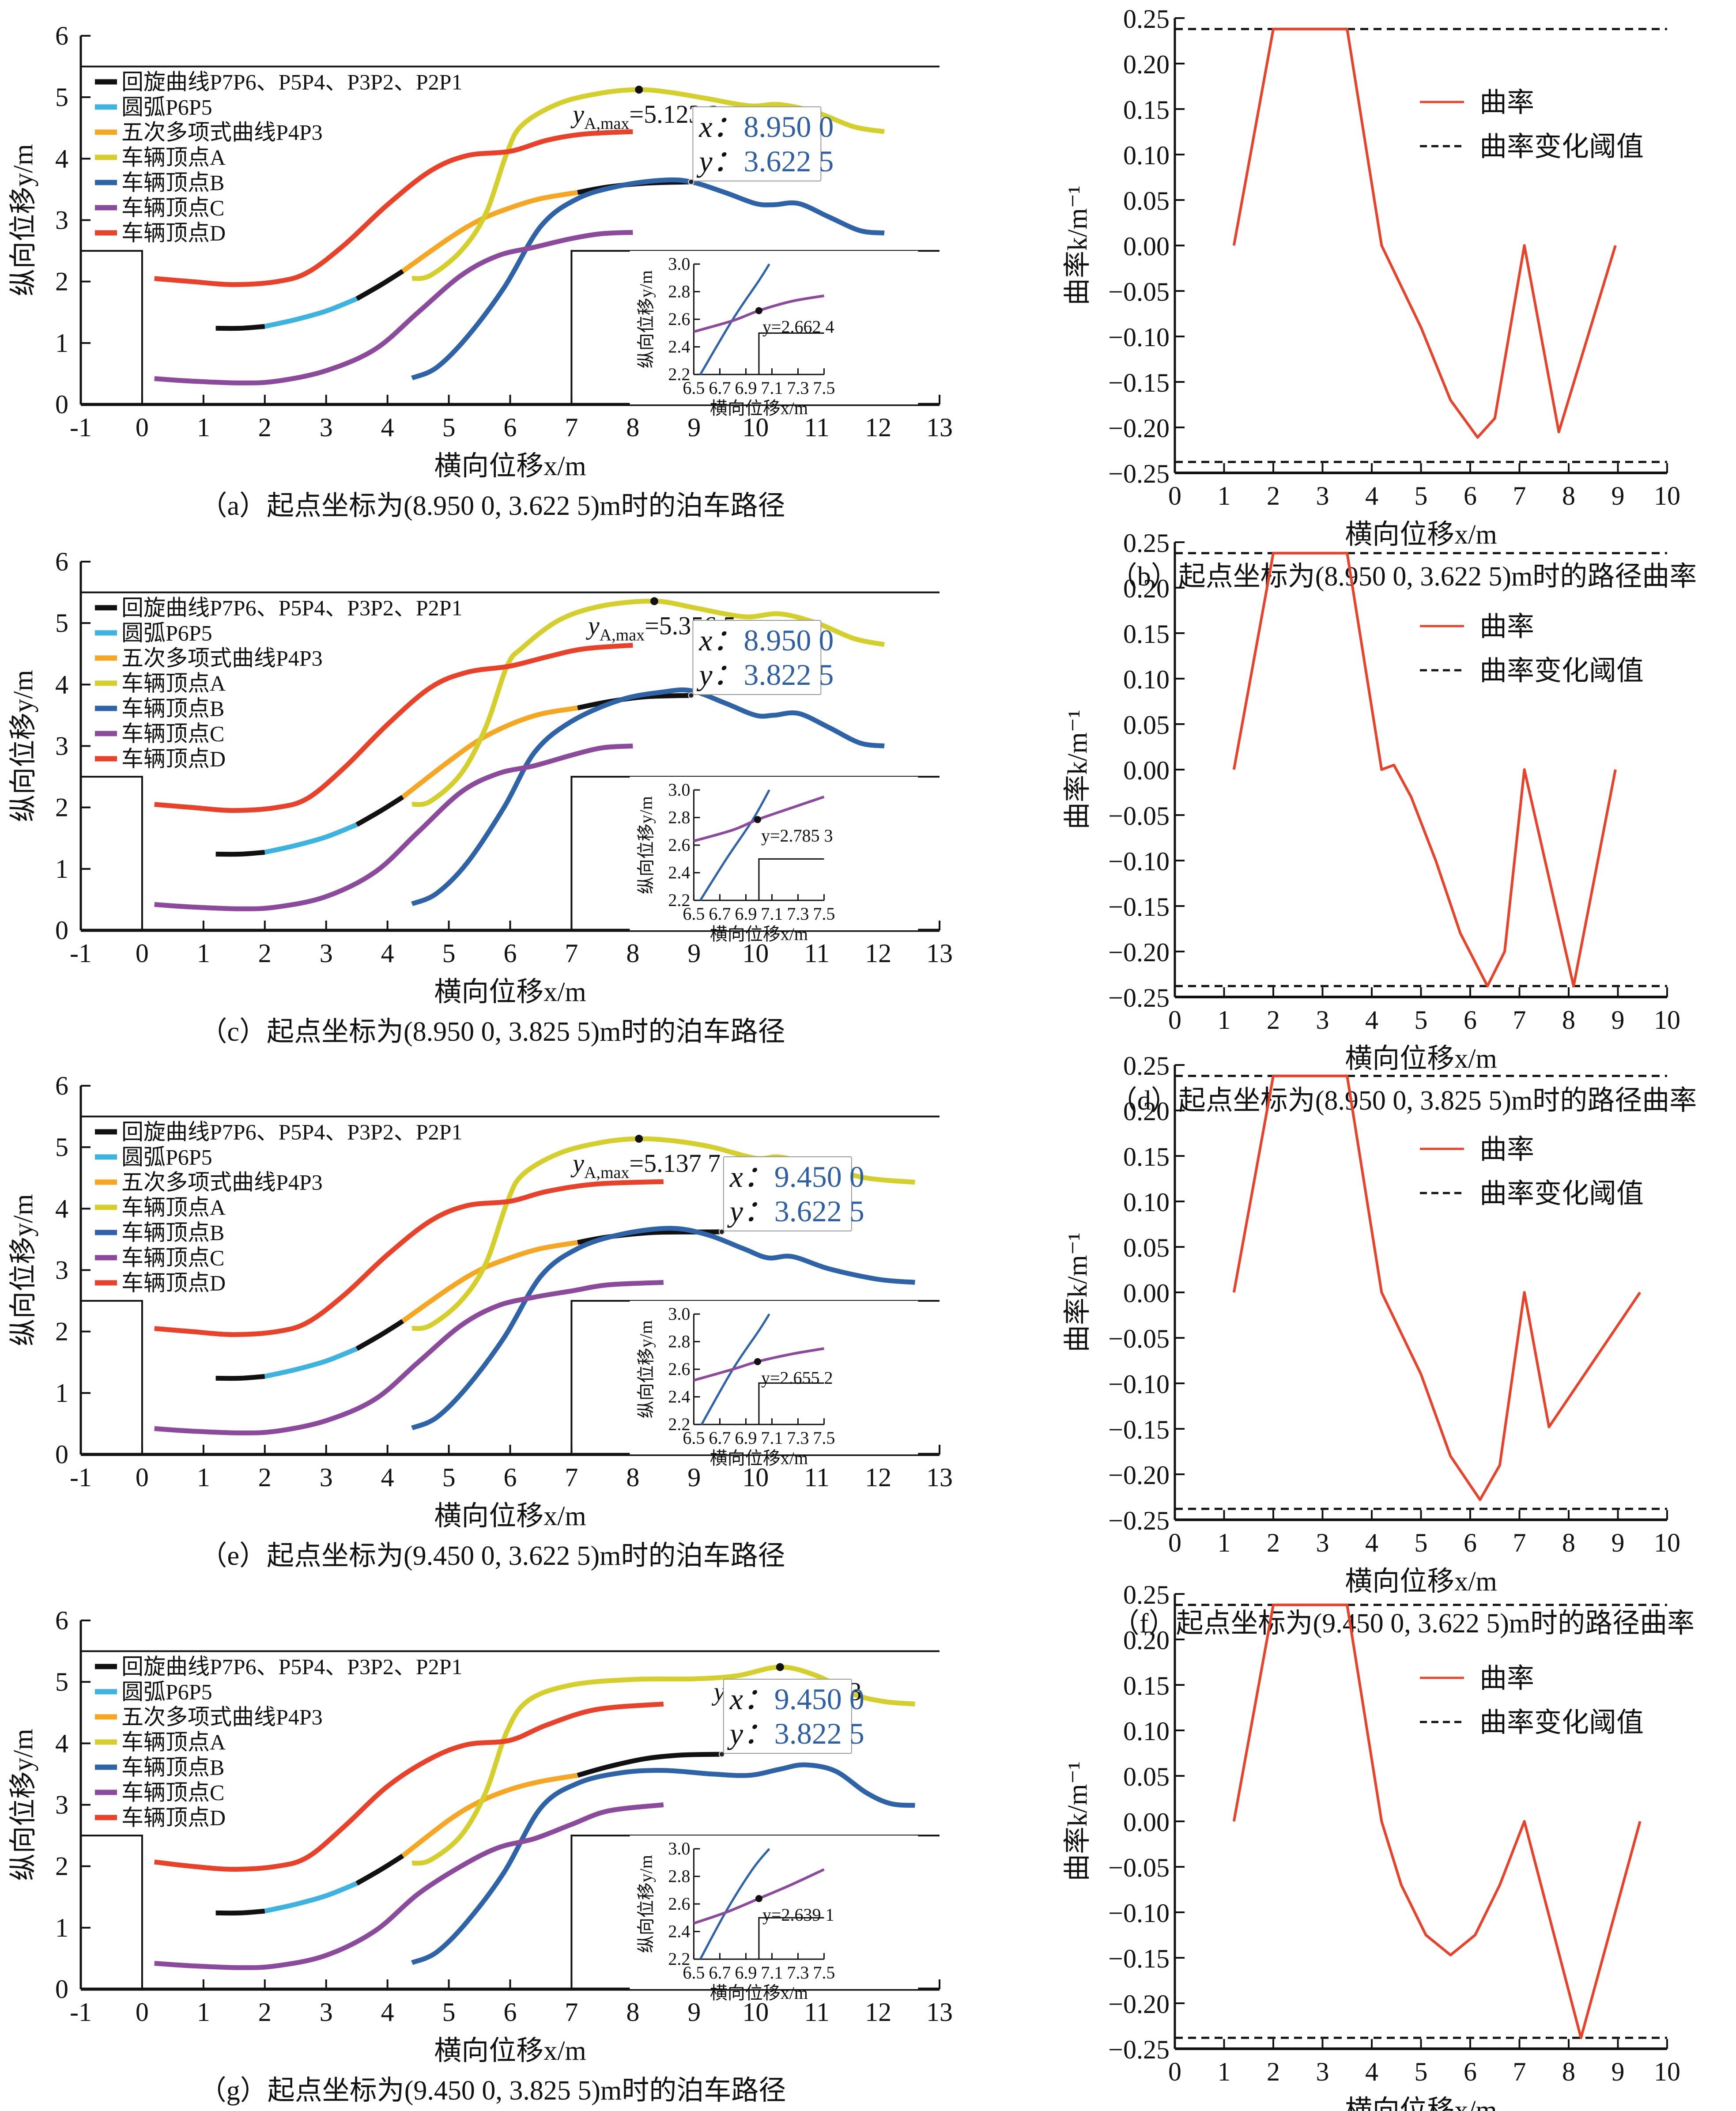 This screenshot has height=2111, width=1736. Describe the element at coordinates (1421, 495) in the screenshot. I see `x-tick-label: 5` at that location.